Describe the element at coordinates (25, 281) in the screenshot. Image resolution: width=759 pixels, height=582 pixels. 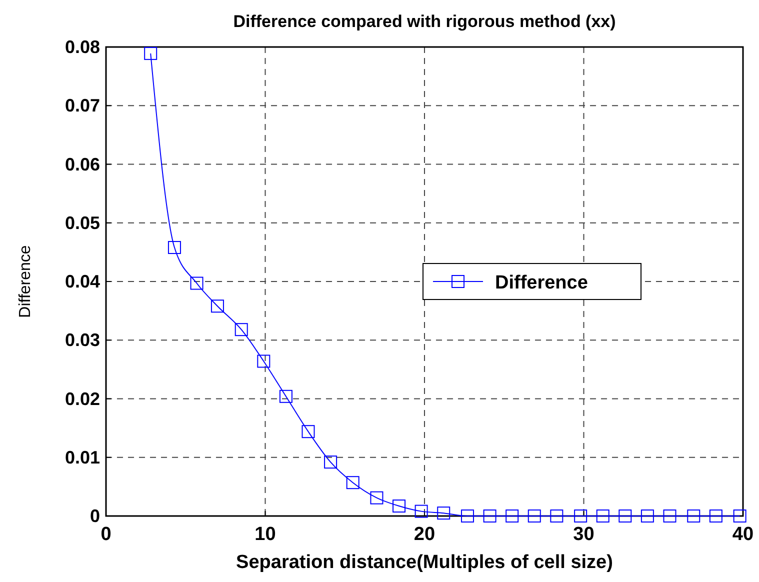
I see `y-axis-title: Difference` at that location.